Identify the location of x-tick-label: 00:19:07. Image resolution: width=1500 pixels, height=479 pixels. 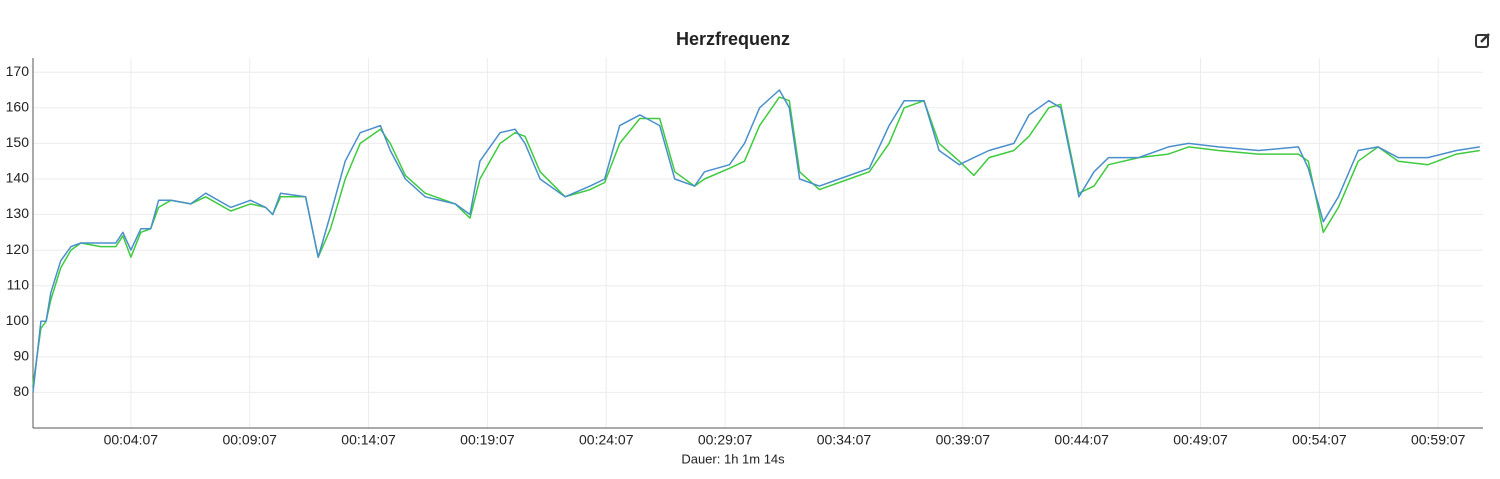
(487, 440).